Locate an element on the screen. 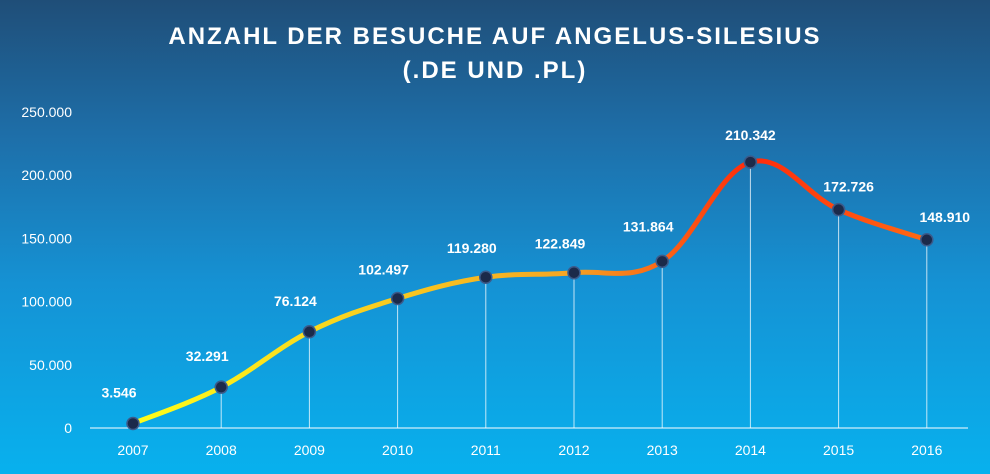 Image resolution: width=990 pixels, height=474 pixels. y-tick-label: 150.000 is located at coordinates (46, 238).